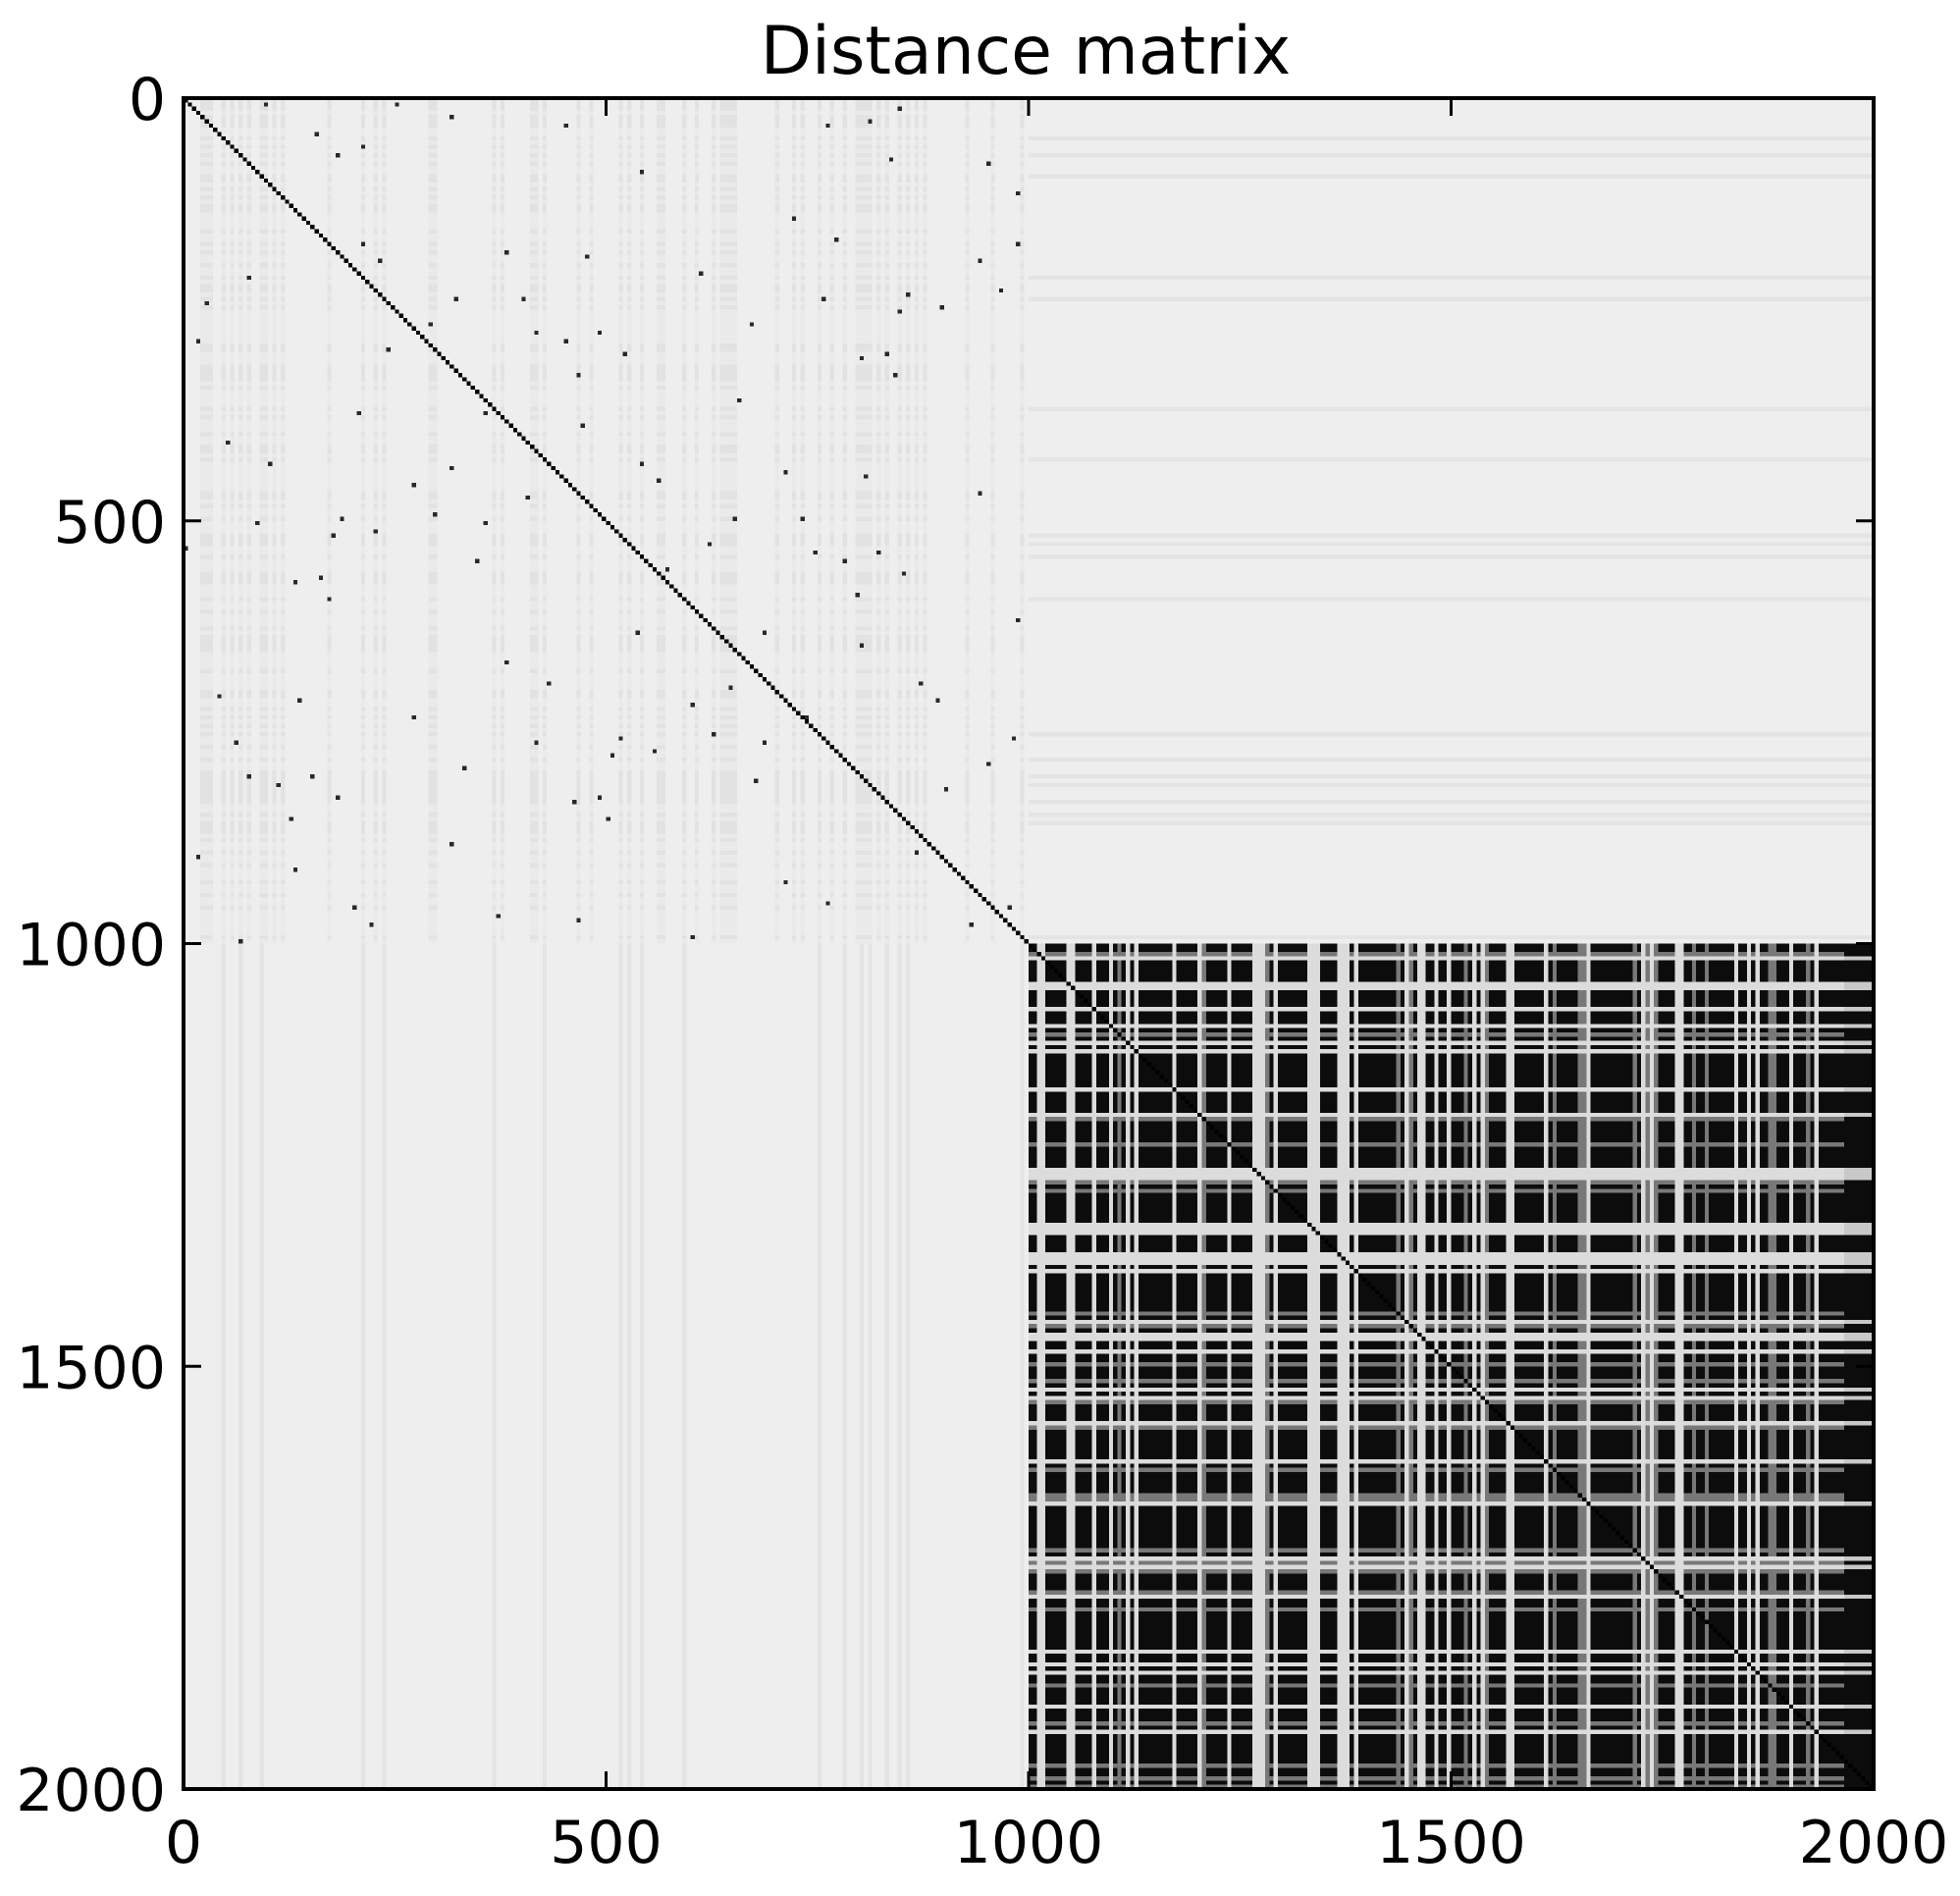 This screenshot has height=1896, width=1960. I want to click on y-tick-label: 1500, so click(91, 1368).